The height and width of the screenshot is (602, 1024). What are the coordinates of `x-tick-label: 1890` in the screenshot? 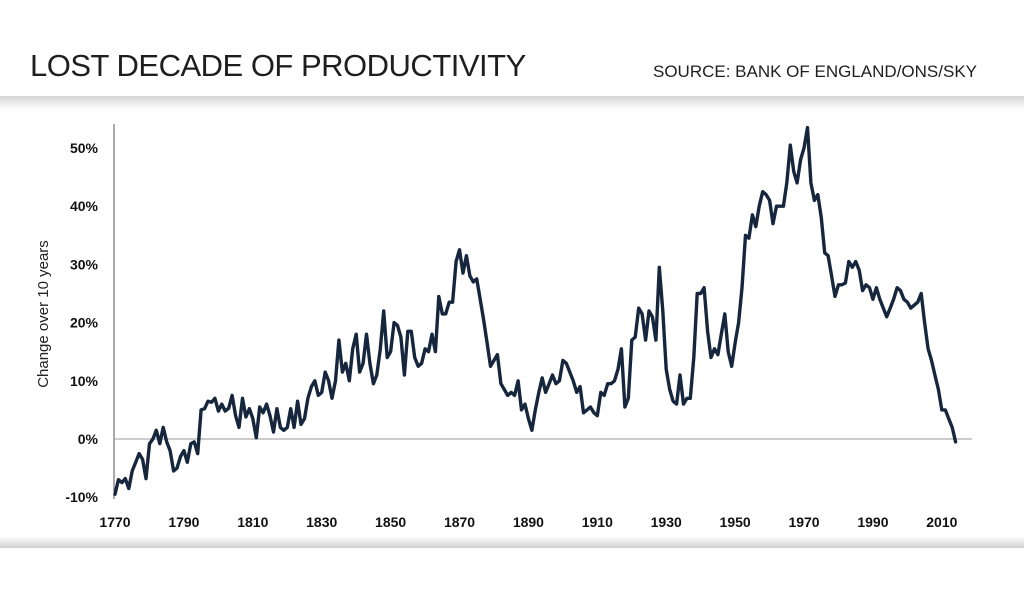 It's located at (528, 522).